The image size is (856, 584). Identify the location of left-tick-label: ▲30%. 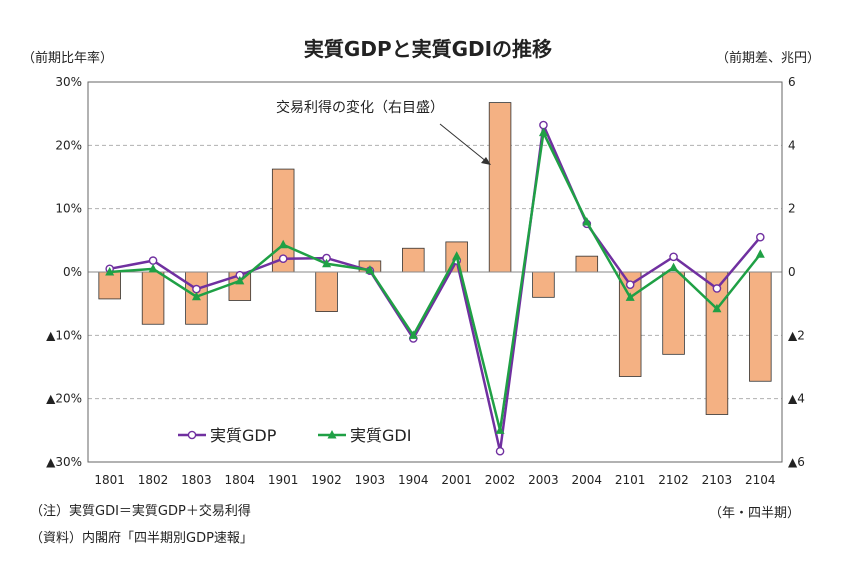
(64, 462).